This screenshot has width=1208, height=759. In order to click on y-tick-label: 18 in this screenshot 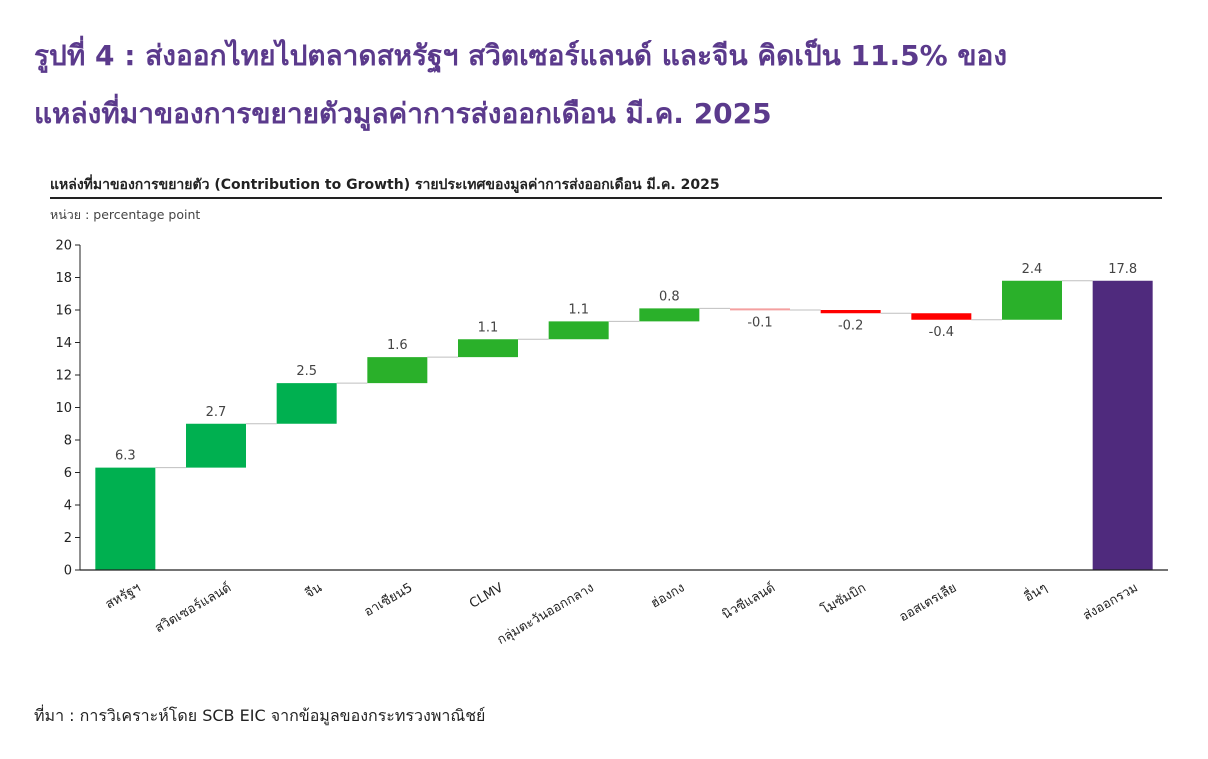, I will do `click(63, 278)`.